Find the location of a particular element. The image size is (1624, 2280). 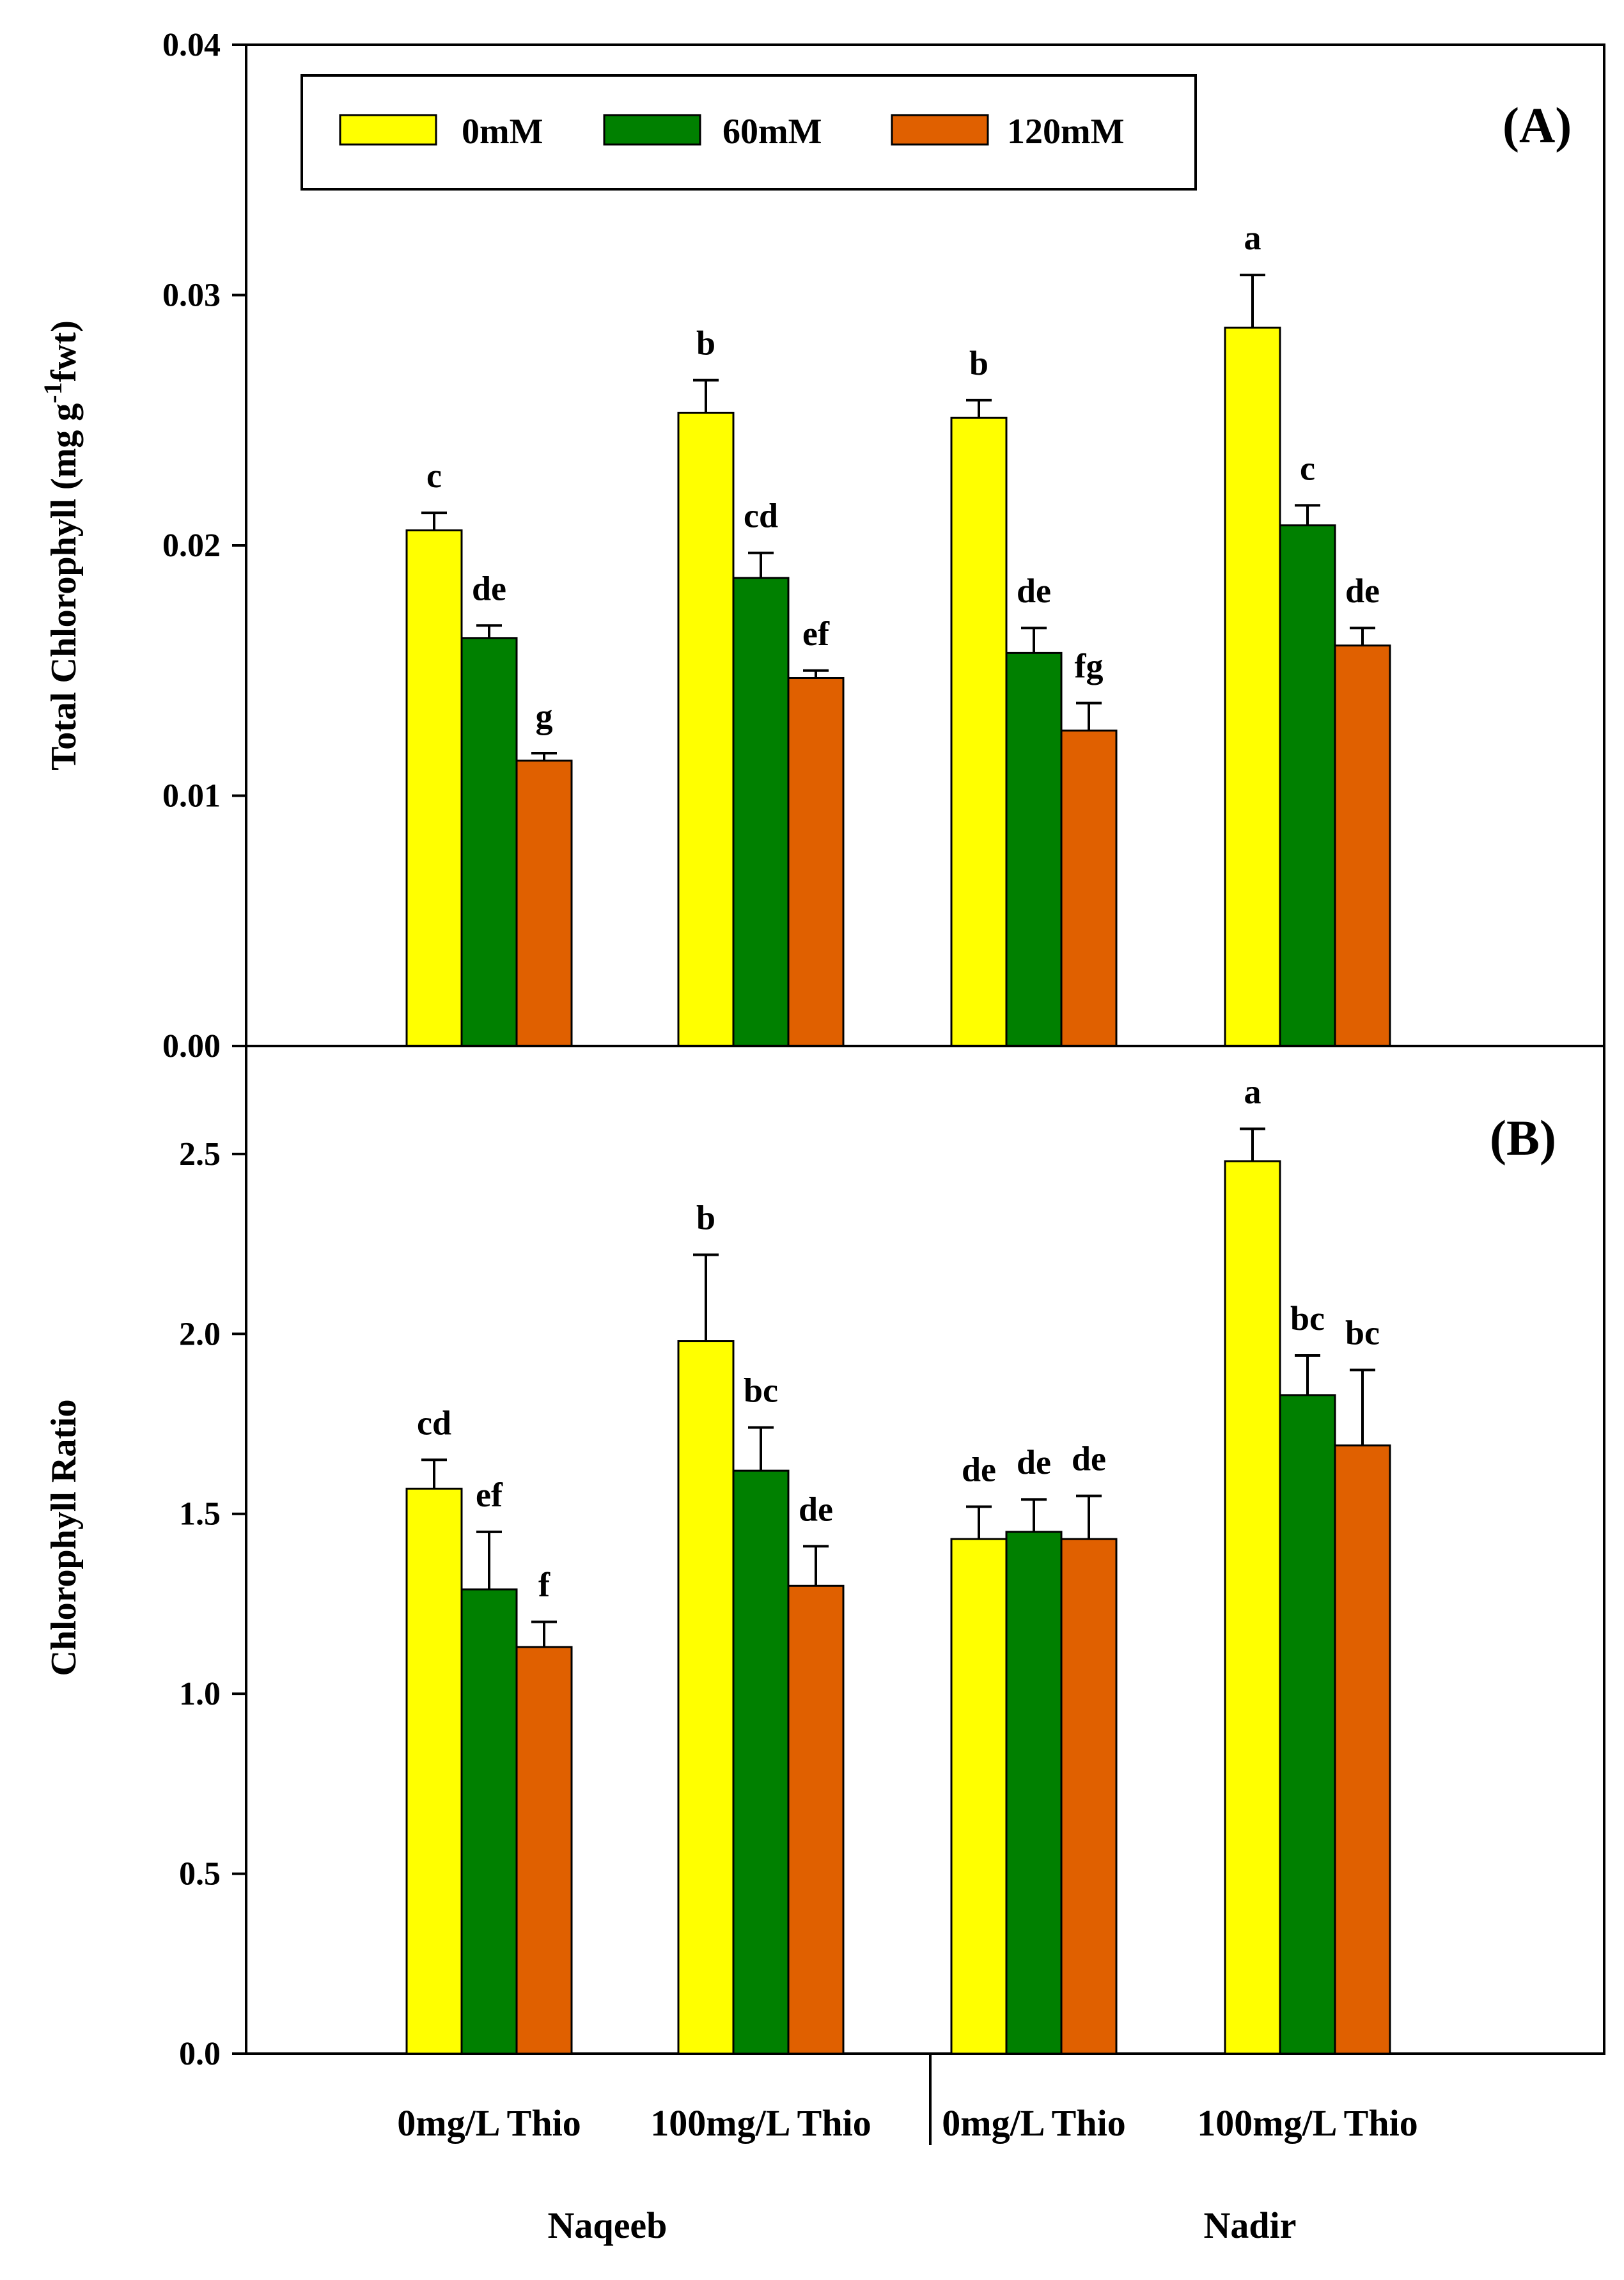

panel-a-y-tick-label: 0.02 is located at coordinates (191, 545).